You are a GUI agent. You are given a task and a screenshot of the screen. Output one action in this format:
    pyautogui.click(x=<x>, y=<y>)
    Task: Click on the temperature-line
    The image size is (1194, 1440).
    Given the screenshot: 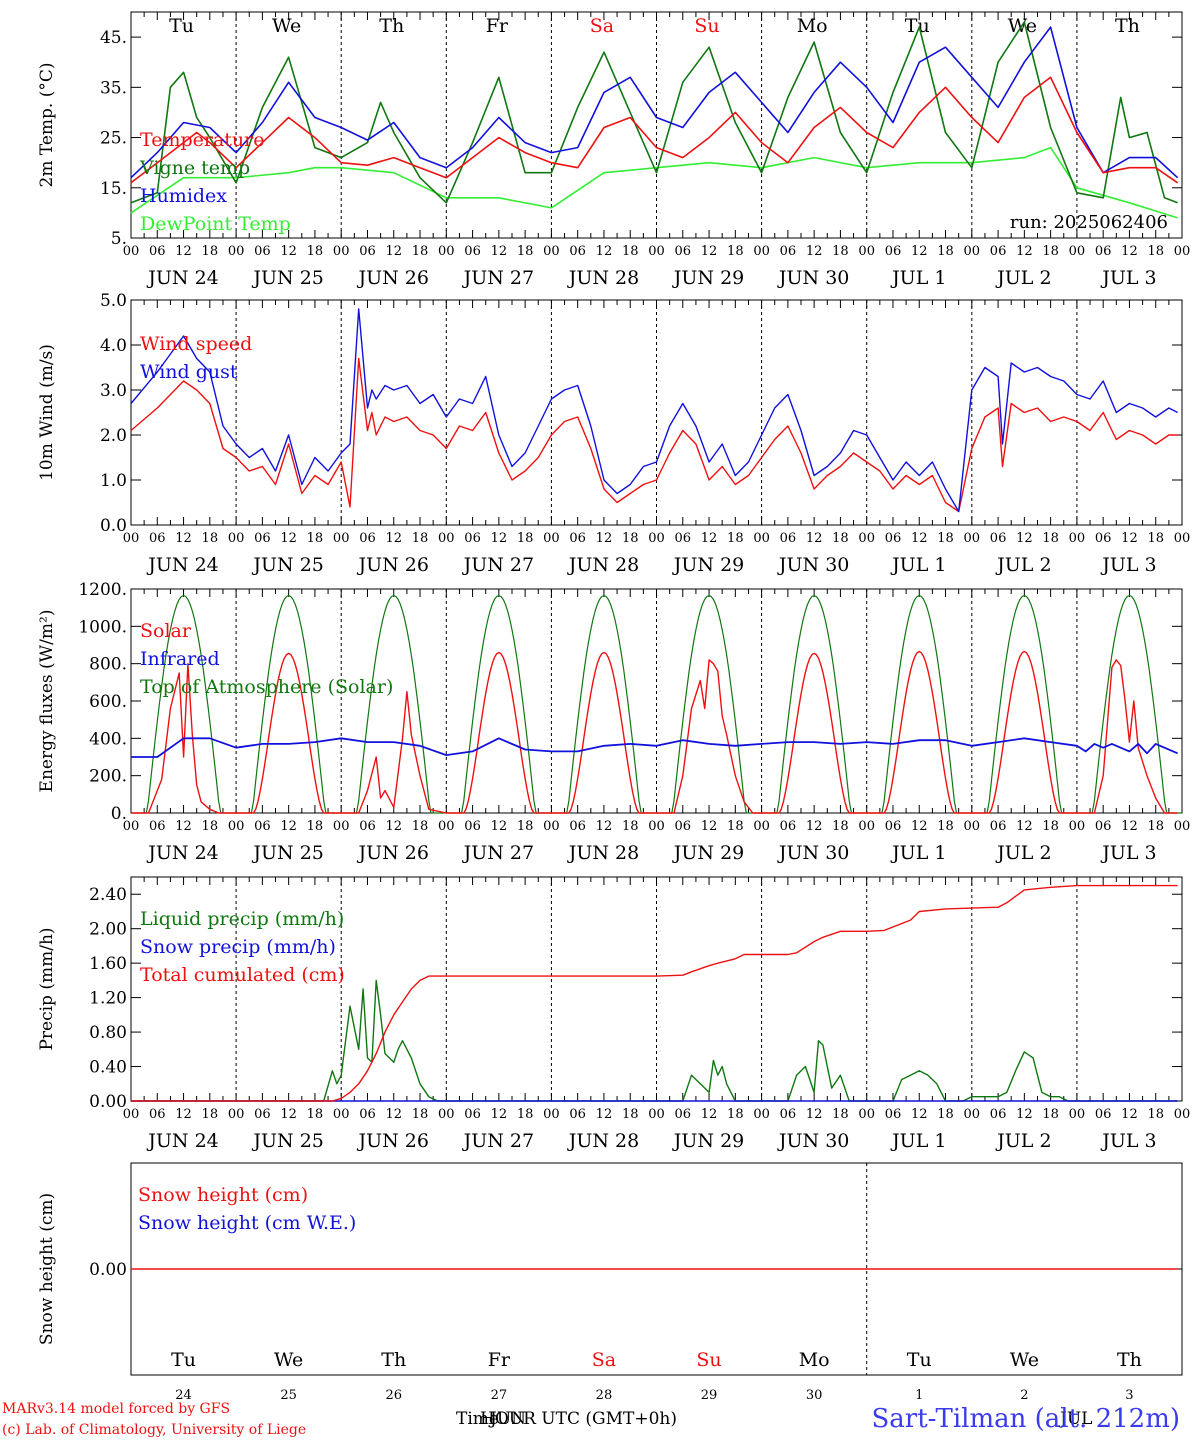 What is the action you would take?
    pyautogui.click(x=654, y=130)
    